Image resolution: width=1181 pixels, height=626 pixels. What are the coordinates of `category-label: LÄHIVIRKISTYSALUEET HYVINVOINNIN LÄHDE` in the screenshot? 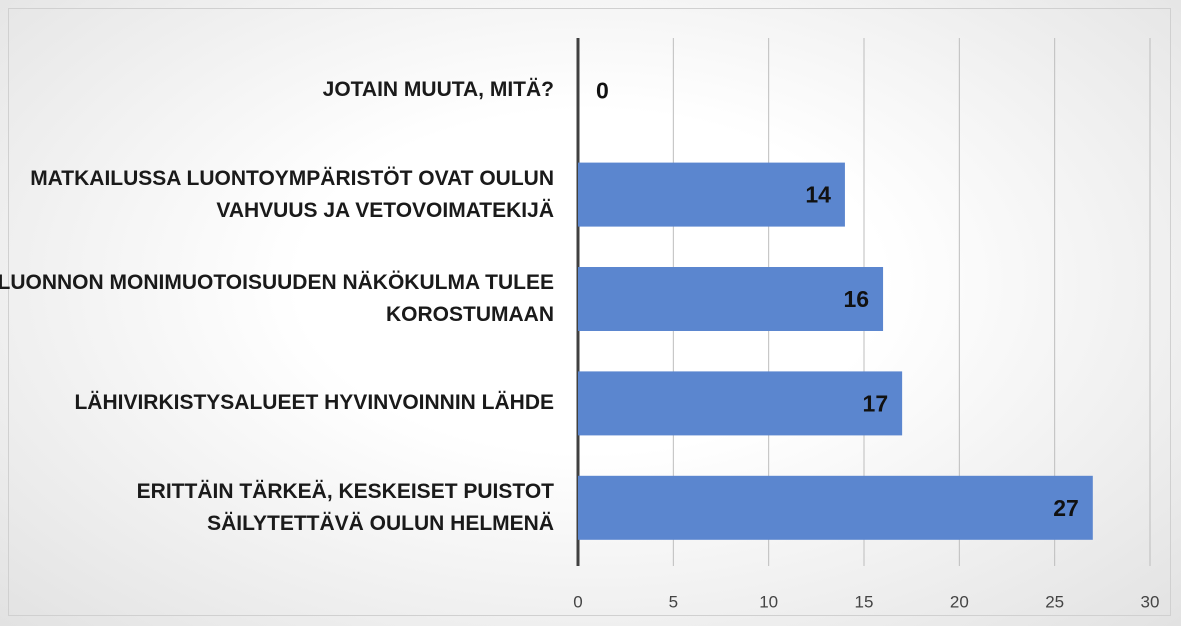 It's located at (314, 403).